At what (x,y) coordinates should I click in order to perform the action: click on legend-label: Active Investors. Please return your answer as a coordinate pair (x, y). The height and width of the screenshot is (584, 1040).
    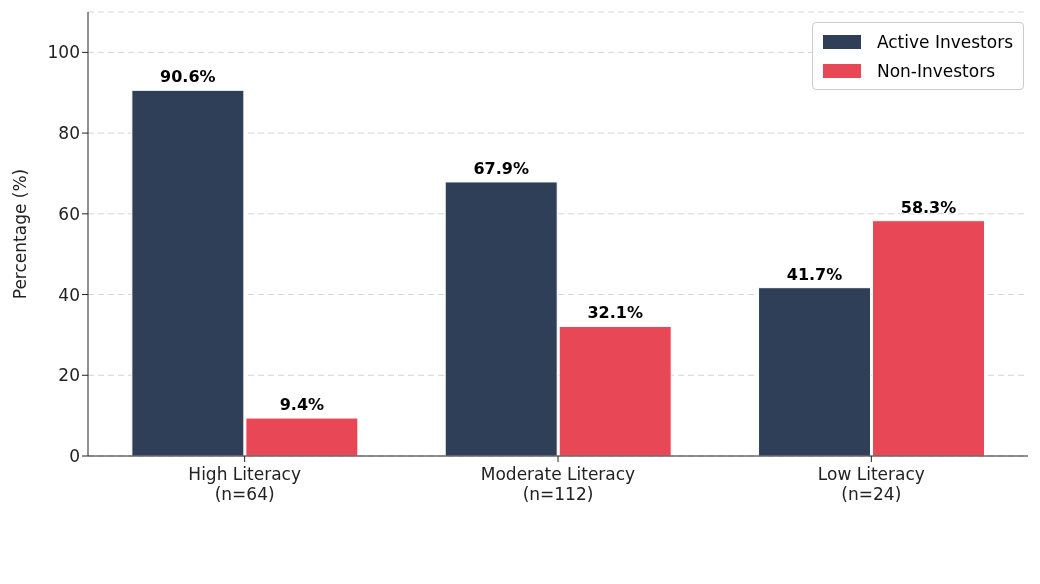
    Looking at the image, I should click on (944, 41).